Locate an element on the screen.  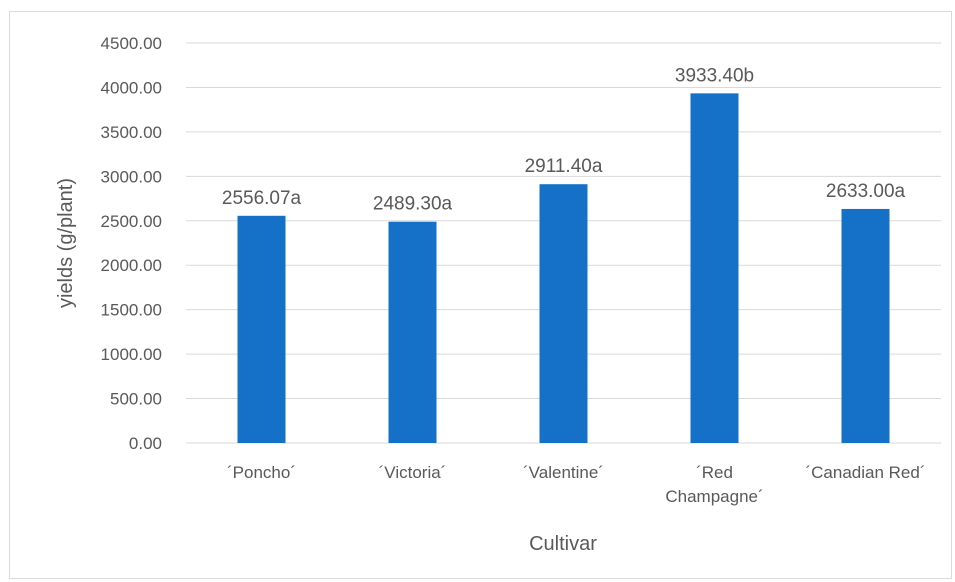
y-tick-label: 0.00 is located at coordinates (145, 443).